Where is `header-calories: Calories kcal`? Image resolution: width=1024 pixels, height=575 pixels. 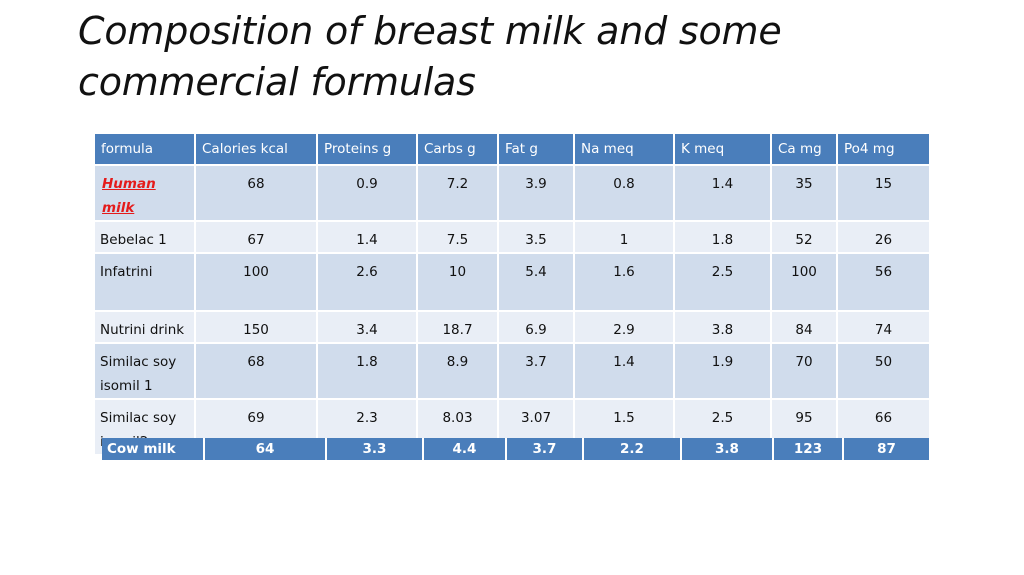
header-calories: Calories kcal is located at coordinates (257, 150).